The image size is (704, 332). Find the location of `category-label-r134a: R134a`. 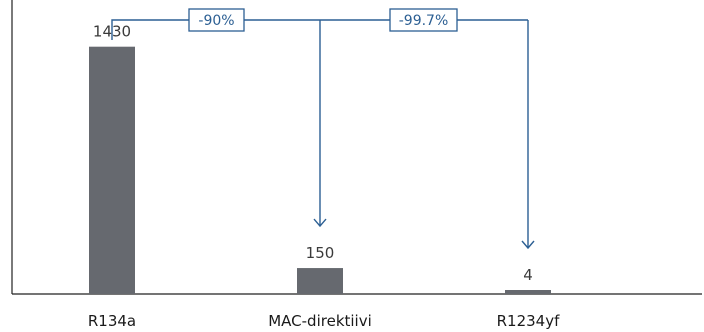

category-label-r134a: R134a is located at coordinates (112, 321).